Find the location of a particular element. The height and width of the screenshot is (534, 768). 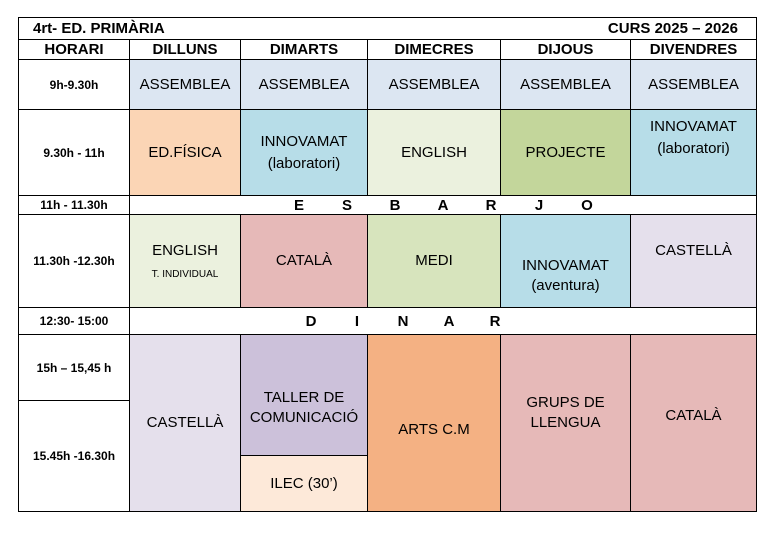

time-cell: 11.30h -12.30h is located at coordinates (74, 261).